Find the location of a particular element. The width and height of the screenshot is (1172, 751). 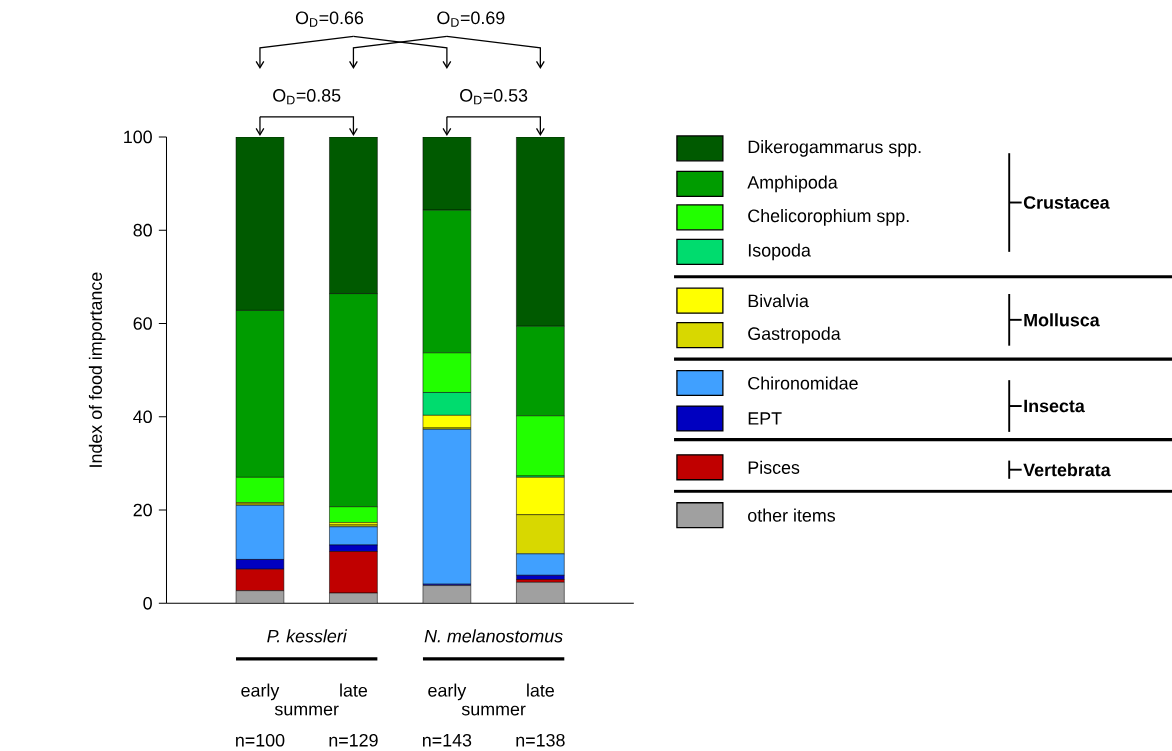

legend-label: EPT is located at coordinates (765, 418).